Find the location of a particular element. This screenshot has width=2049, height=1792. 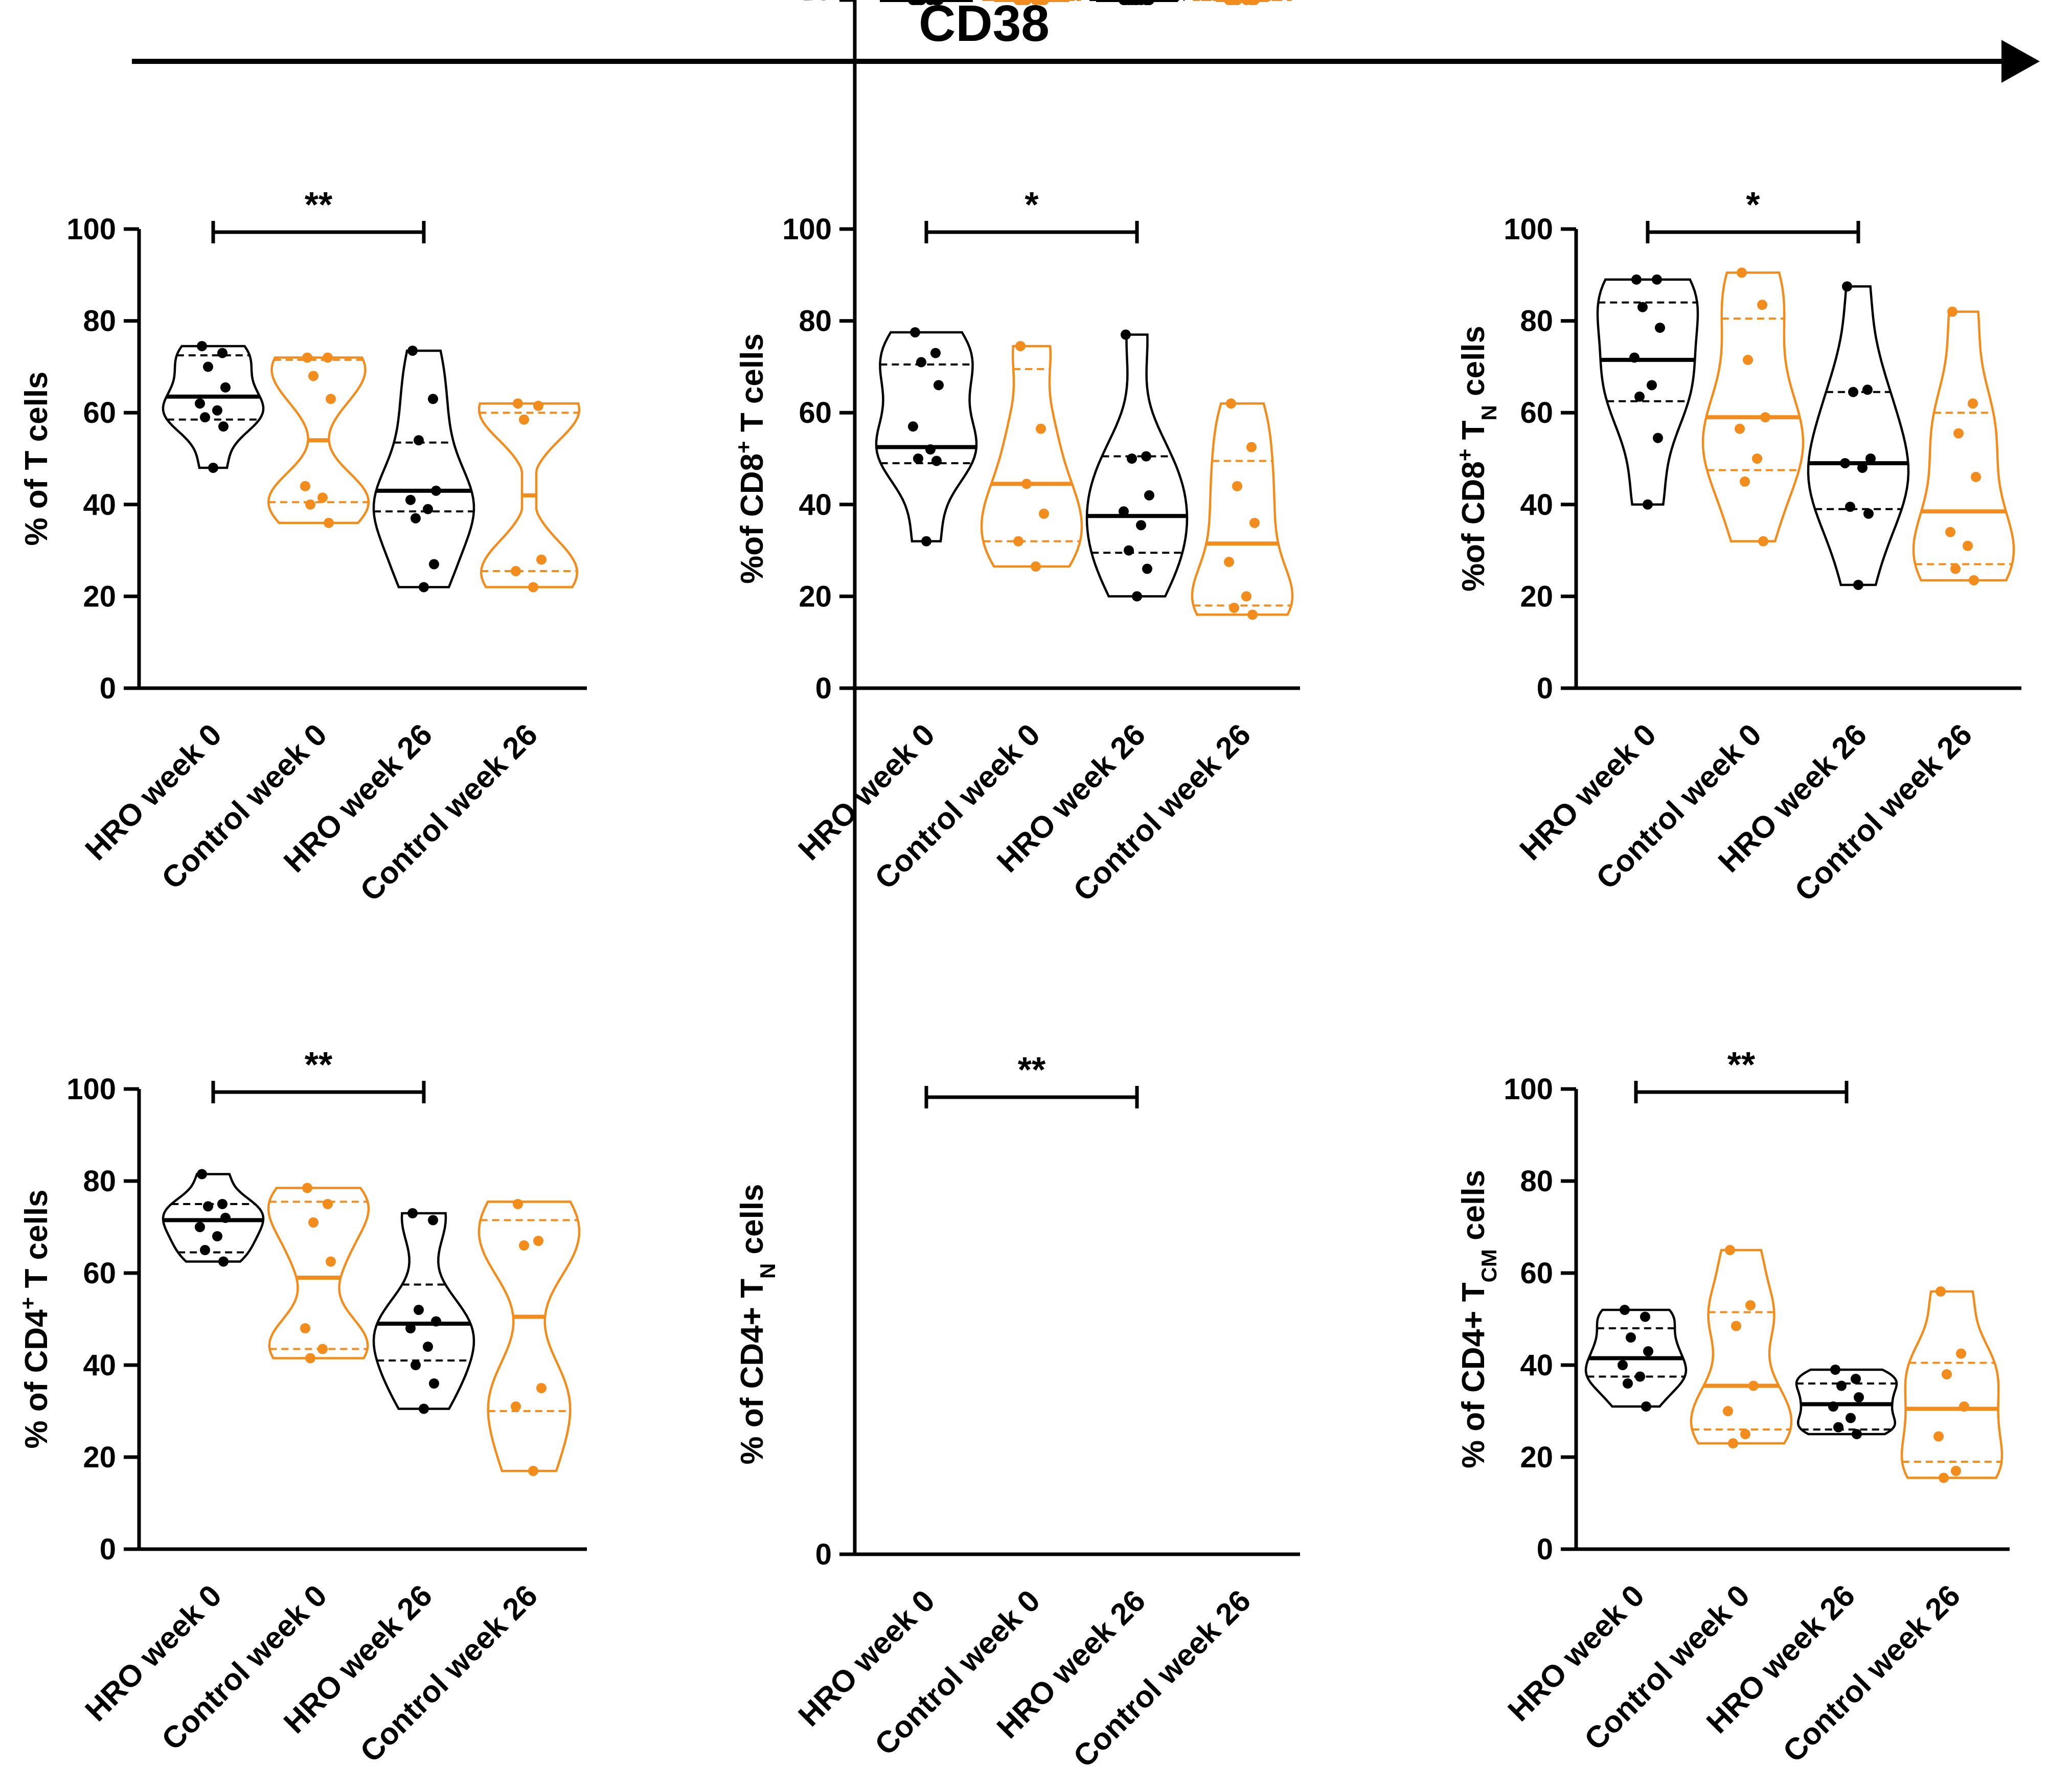

y-tick-label: 70 is located at coordinates (815, 4).